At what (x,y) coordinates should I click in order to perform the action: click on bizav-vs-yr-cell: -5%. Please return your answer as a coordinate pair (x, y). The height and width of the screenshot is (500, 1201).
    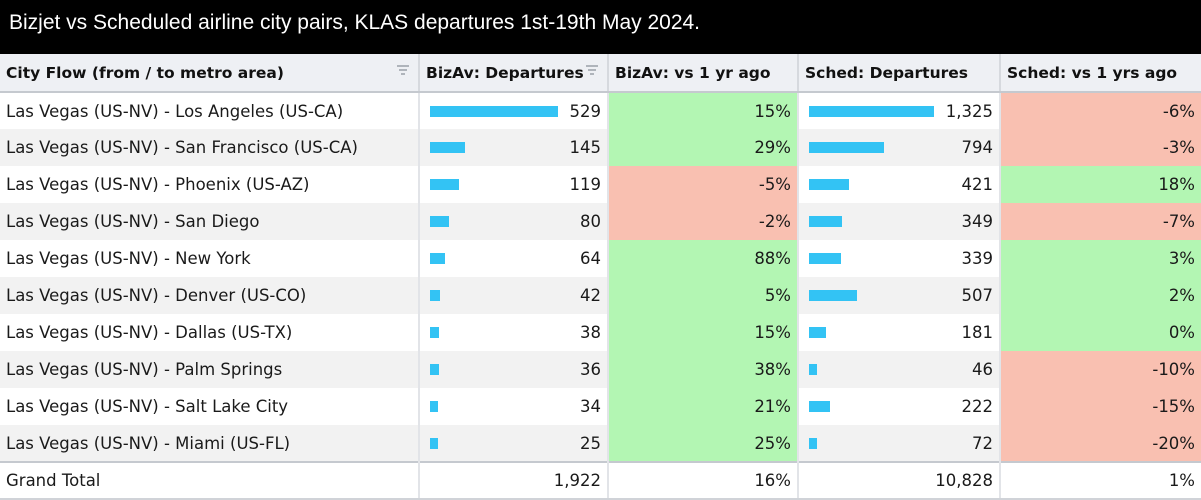
    Looking at the image, I should click on (703, 184).